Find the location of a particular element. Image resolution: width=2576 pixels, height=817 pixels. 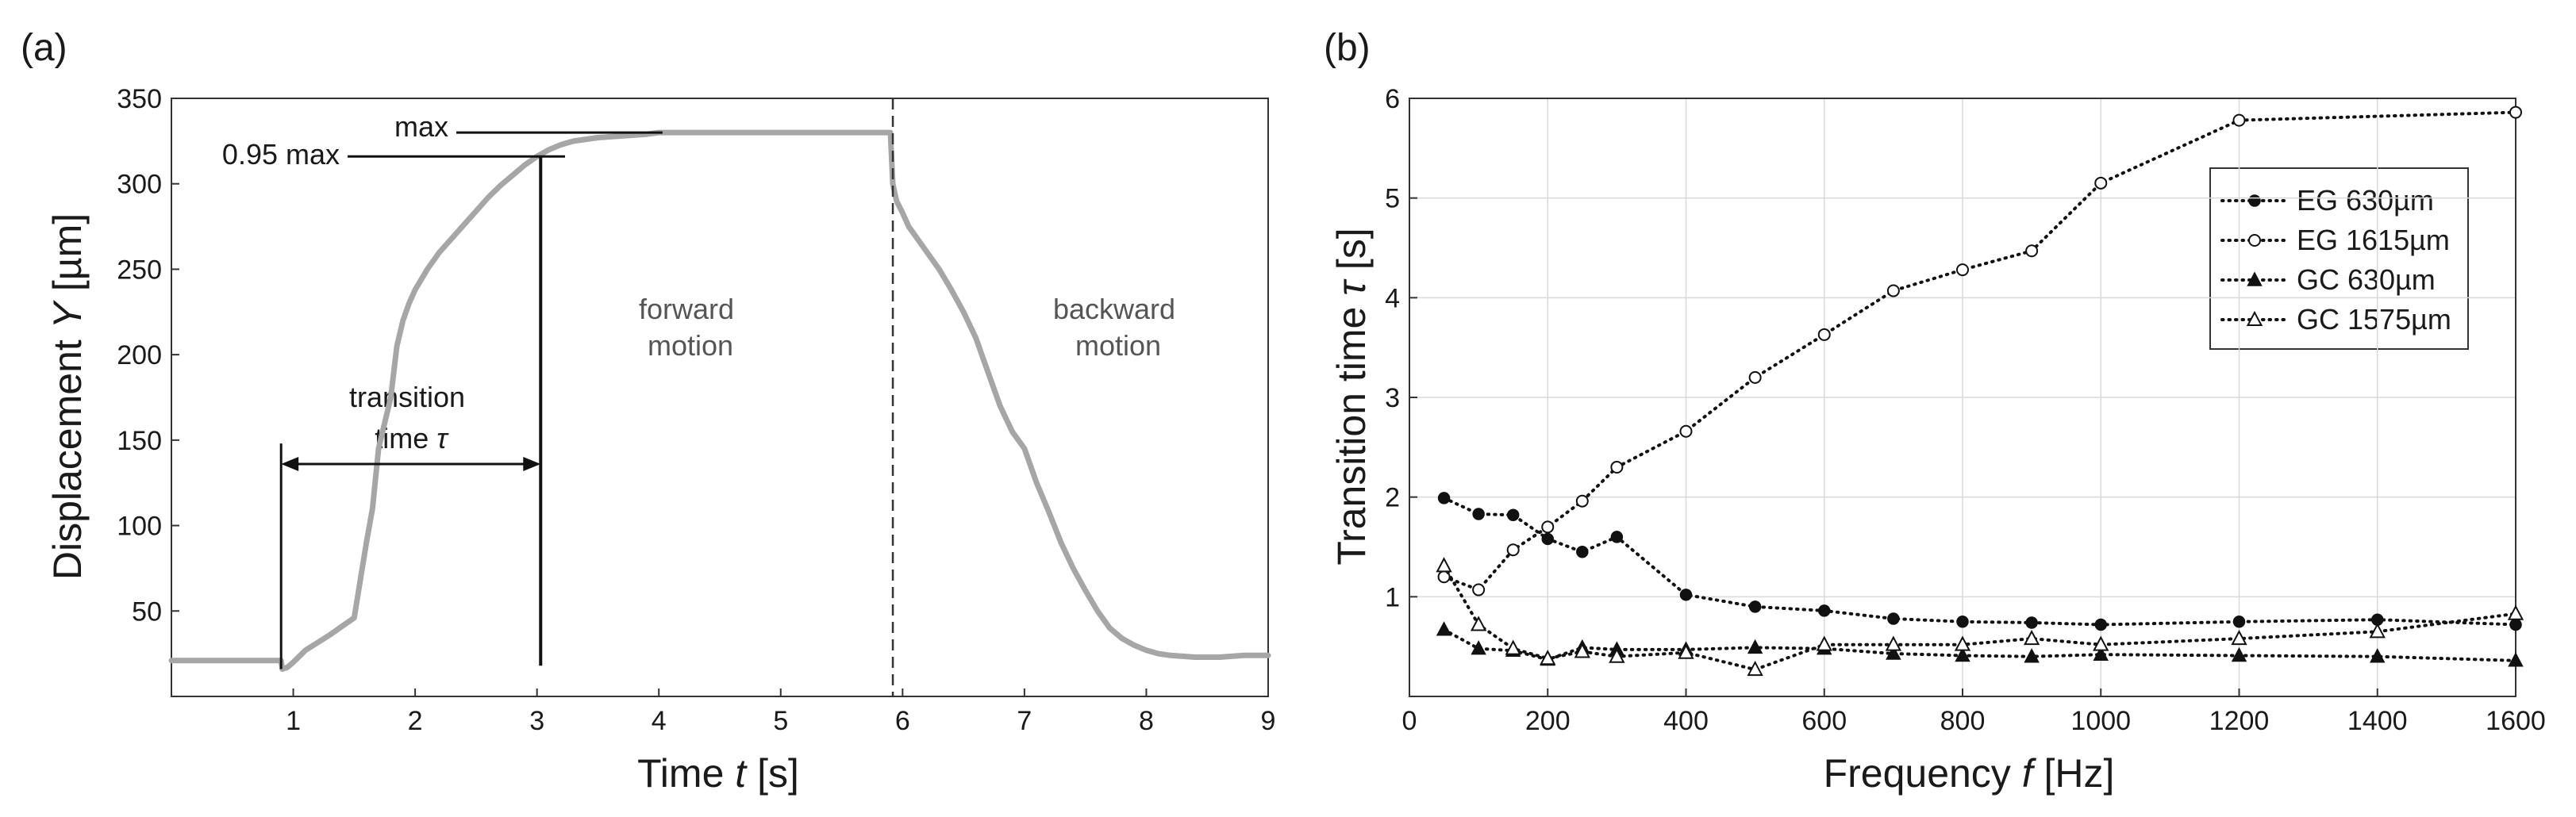

legend: EG 630µm EG 1615µm GC 630µm GC 1575µm is located at coordinates (2339, 258).